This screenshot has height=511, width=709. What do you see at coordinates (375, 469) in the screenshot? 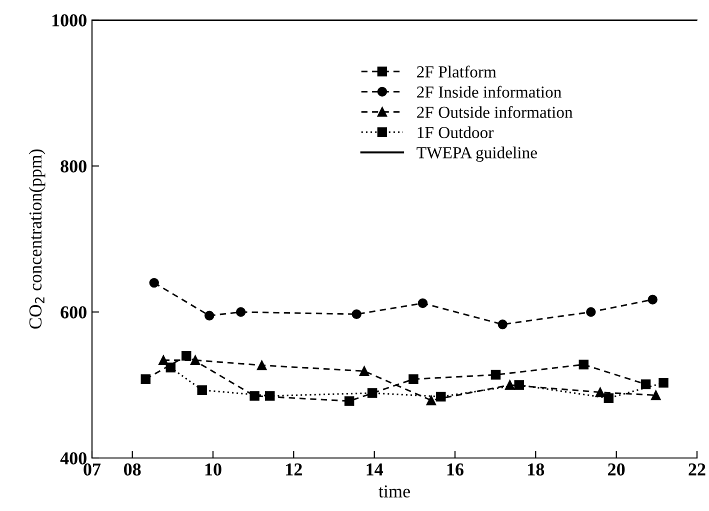
I see `x-tick-label: 14` at bounding box center [375, 469].